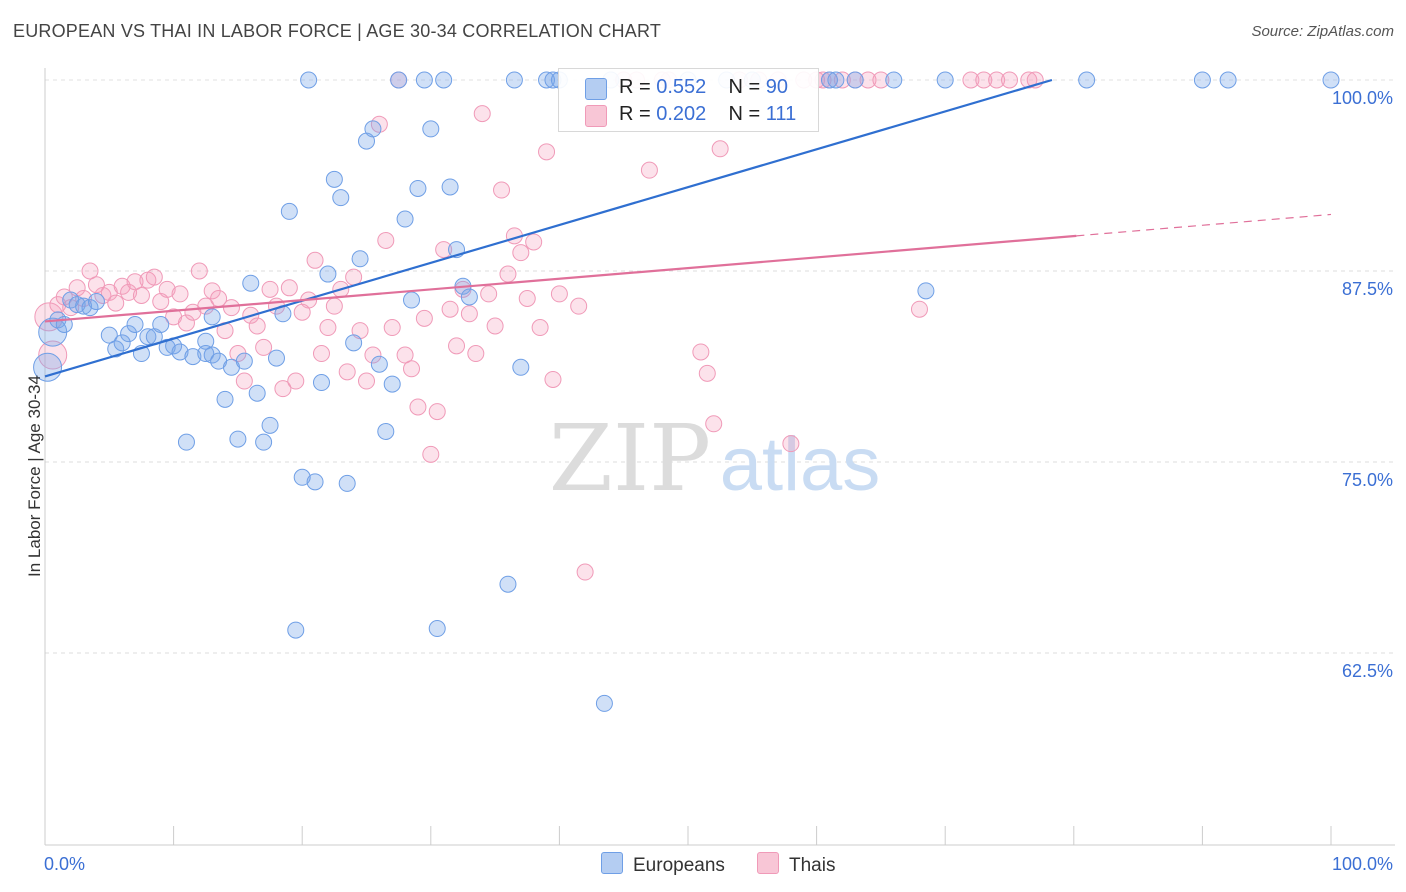 The image size is (1406, 892). What do you see at coordinates (681, 87) in the screenshot?
I see `europeans-r-value: 0.552` at bounding box center [681, 87].